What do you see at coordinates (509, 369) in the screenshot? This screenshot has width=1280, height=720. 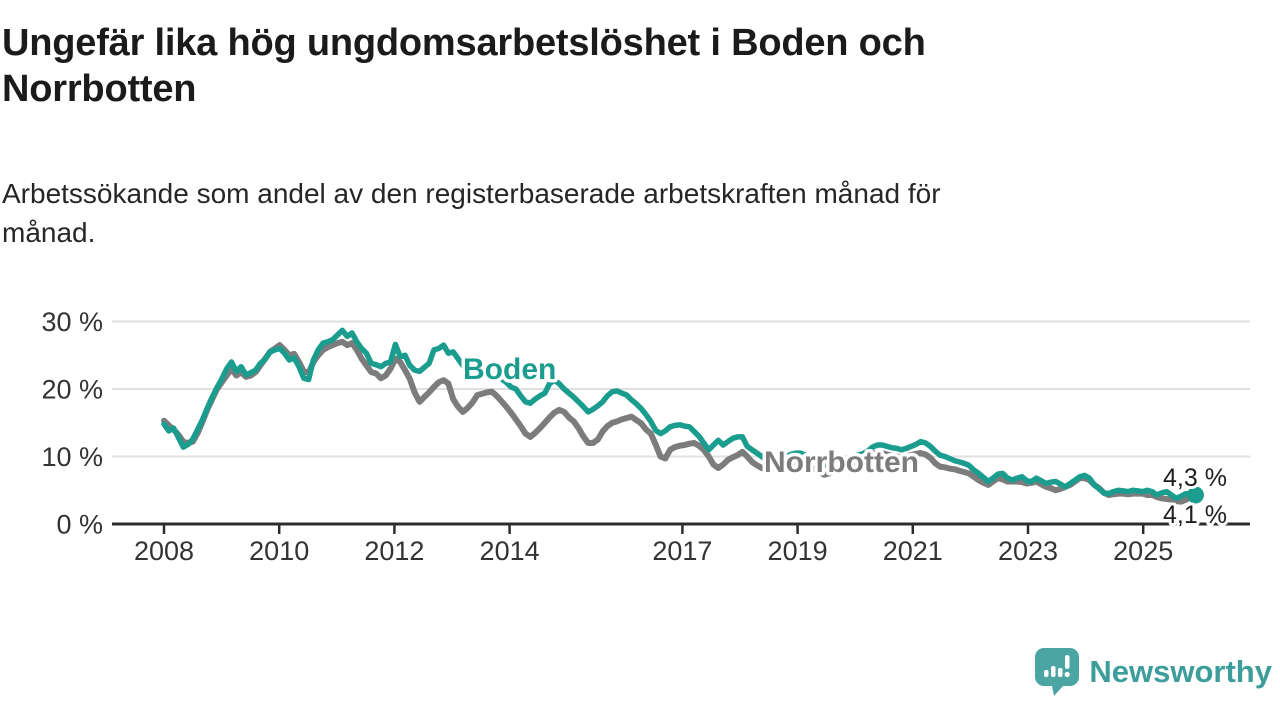 I see `series-label-boden: Boden` at bounding box center [509, 369].